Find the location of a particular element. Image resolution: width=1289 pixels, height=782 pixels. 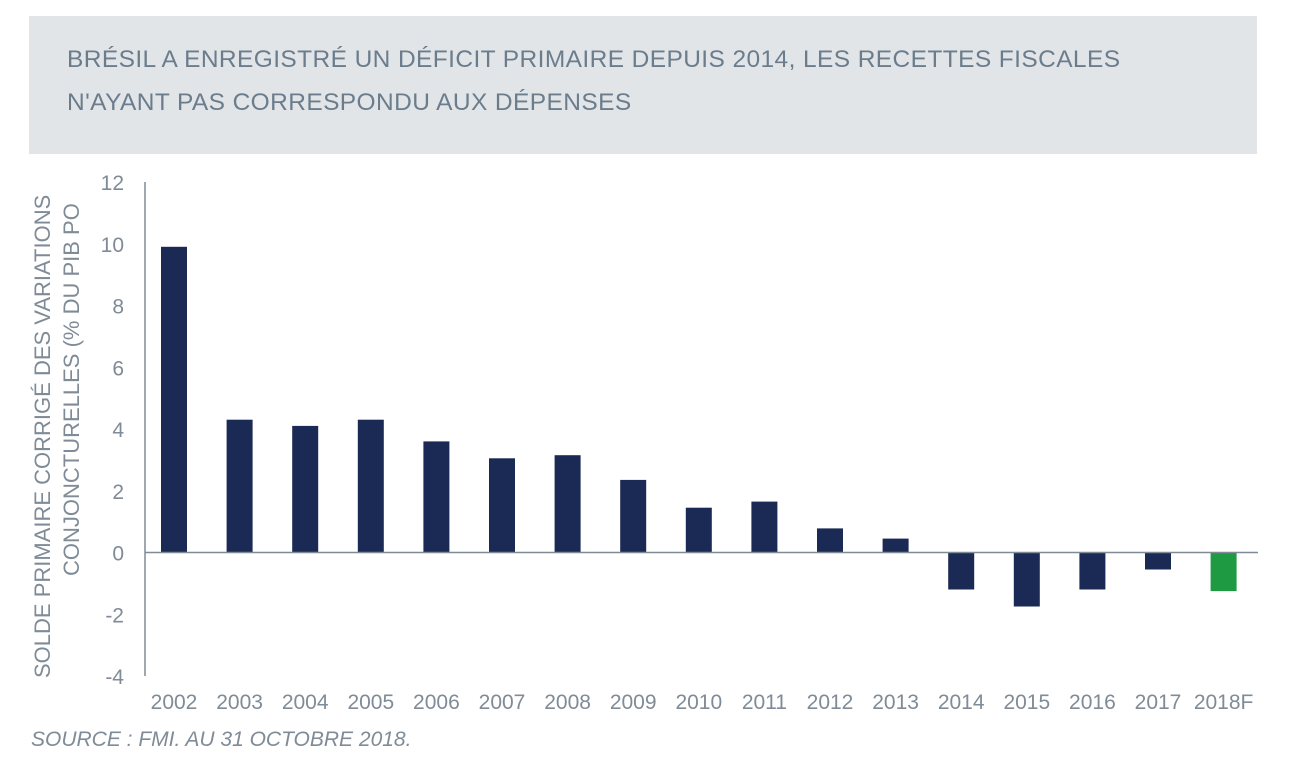

y-tick-label: 10 is located at coordinates (112, 245).